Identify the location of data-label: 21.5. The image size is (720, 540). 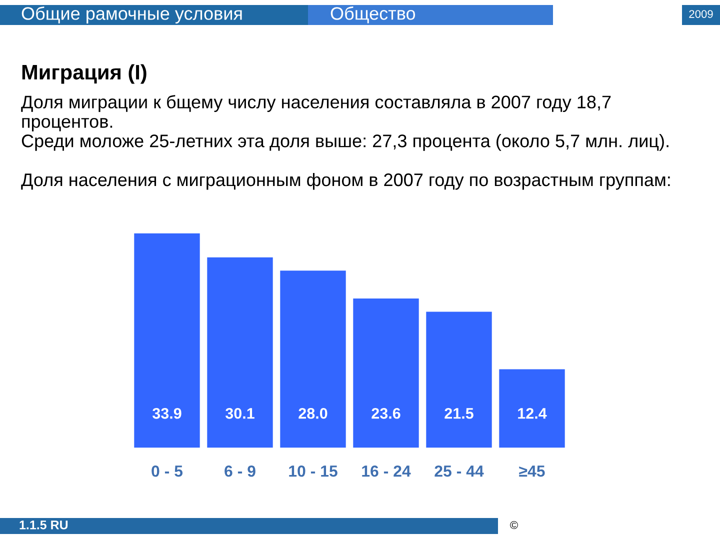
(459, 413).